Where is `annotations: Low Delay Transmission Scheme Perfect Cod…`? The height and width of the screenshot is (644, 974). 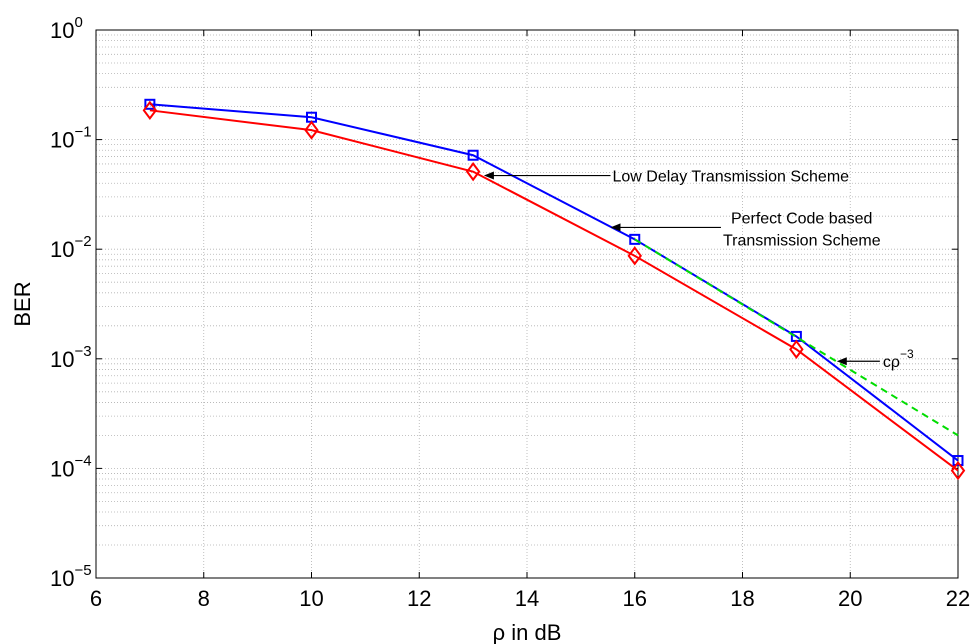
annotations: Low Delay Transmission Scheme Perfect Cod… is located at coordinates (698, 270).